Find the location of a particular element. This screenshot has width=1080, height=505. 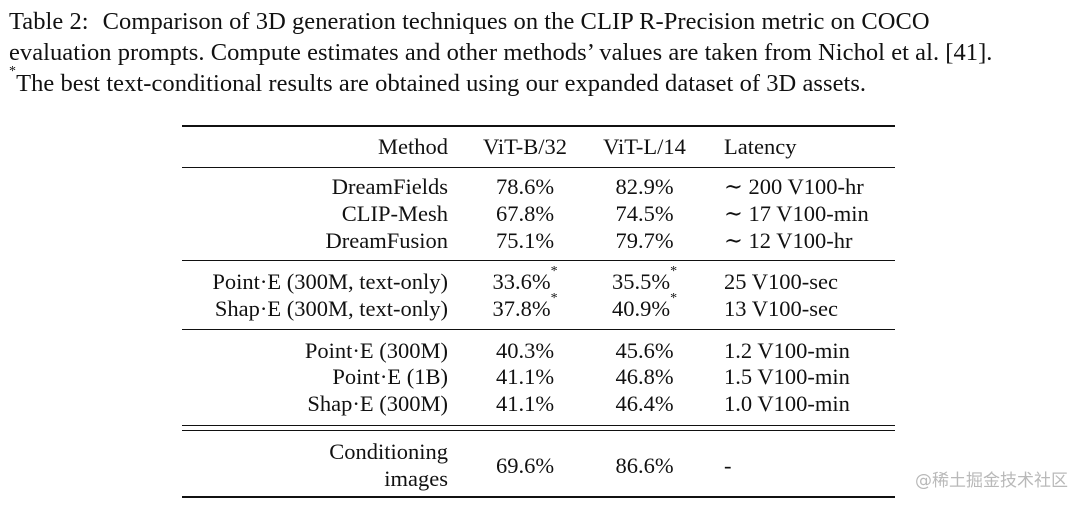

table-row-pointe-text-vit-b32: 33.6%* is located at coordinates (525, 280).